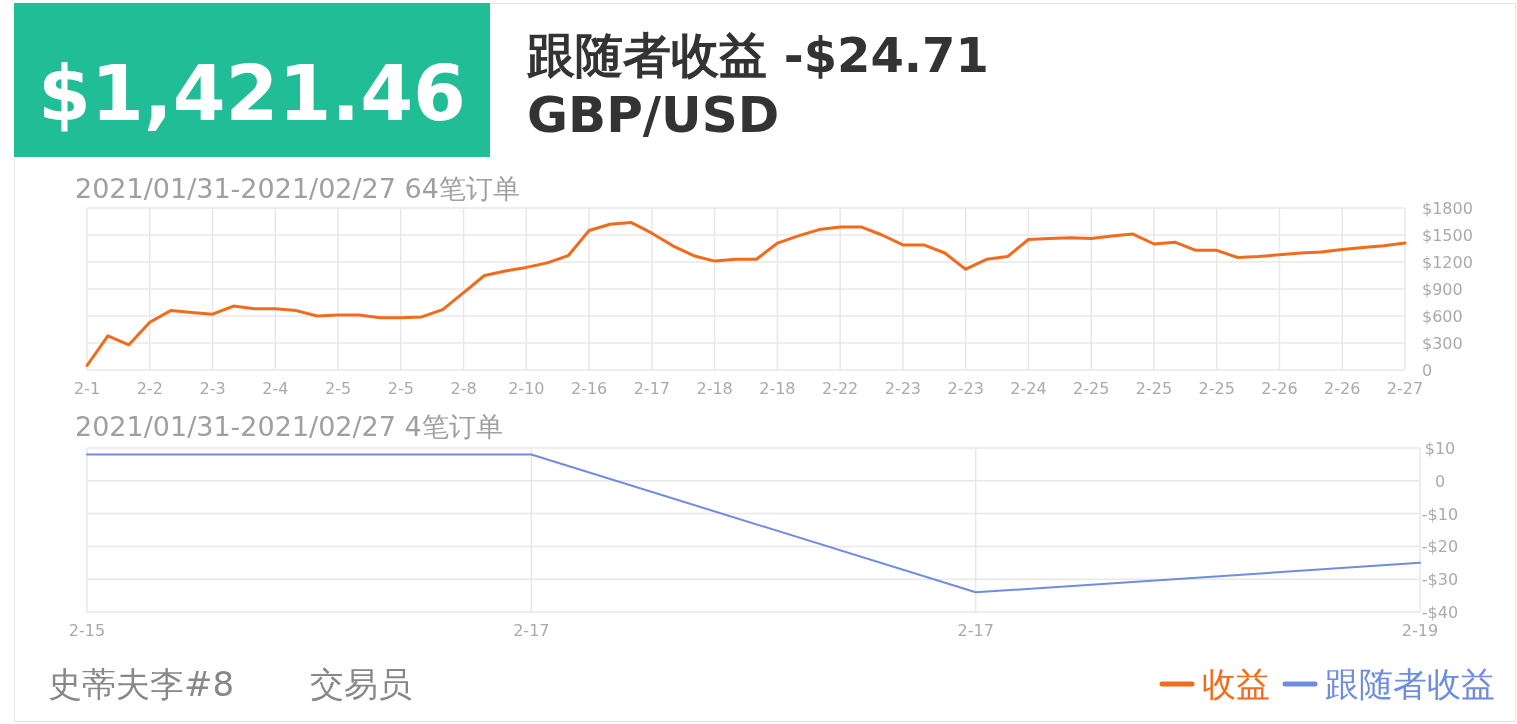 The image size is (1517, 724). I want to click on x-tick-label: 2-4, so click(275, 388).